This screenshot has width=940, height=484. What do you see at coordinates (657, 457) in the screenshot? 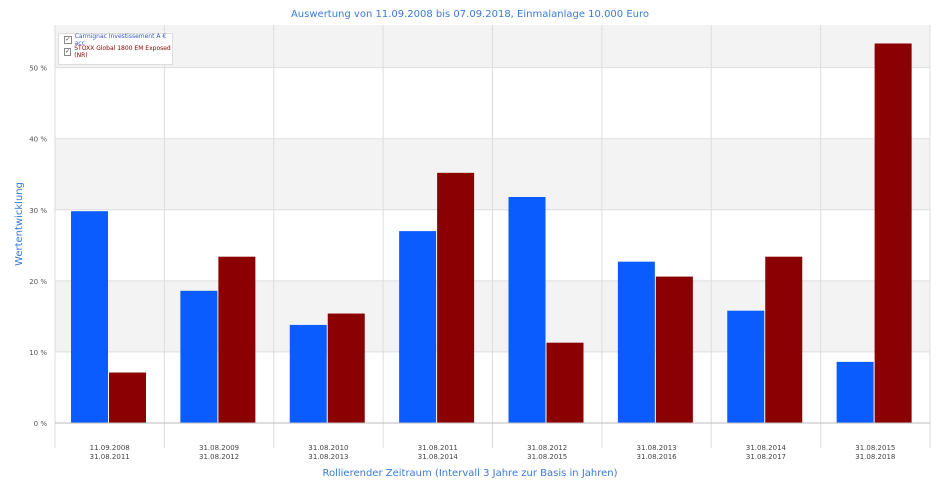
I see `x-tick-label: 31.08.2016` at bounding box center [657, 457].